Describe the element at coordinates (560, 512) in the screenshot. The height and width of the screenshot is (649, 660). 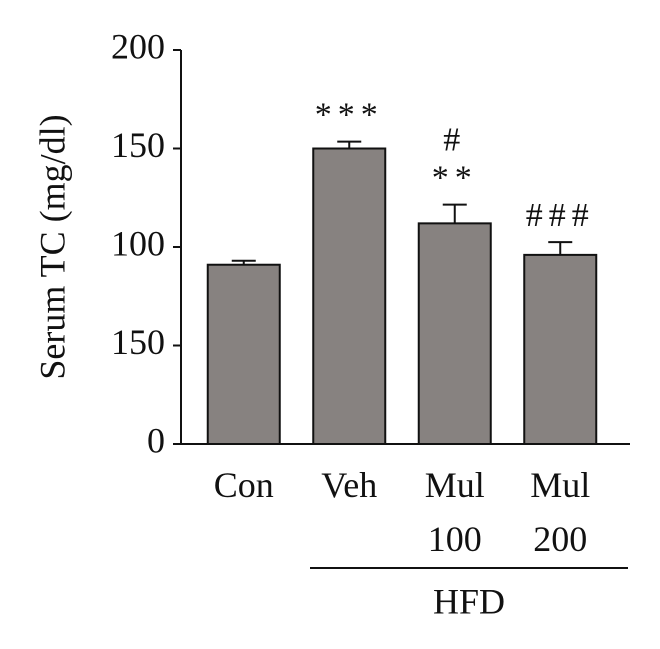
I see `x-tick-label: Mul 200` at that location.